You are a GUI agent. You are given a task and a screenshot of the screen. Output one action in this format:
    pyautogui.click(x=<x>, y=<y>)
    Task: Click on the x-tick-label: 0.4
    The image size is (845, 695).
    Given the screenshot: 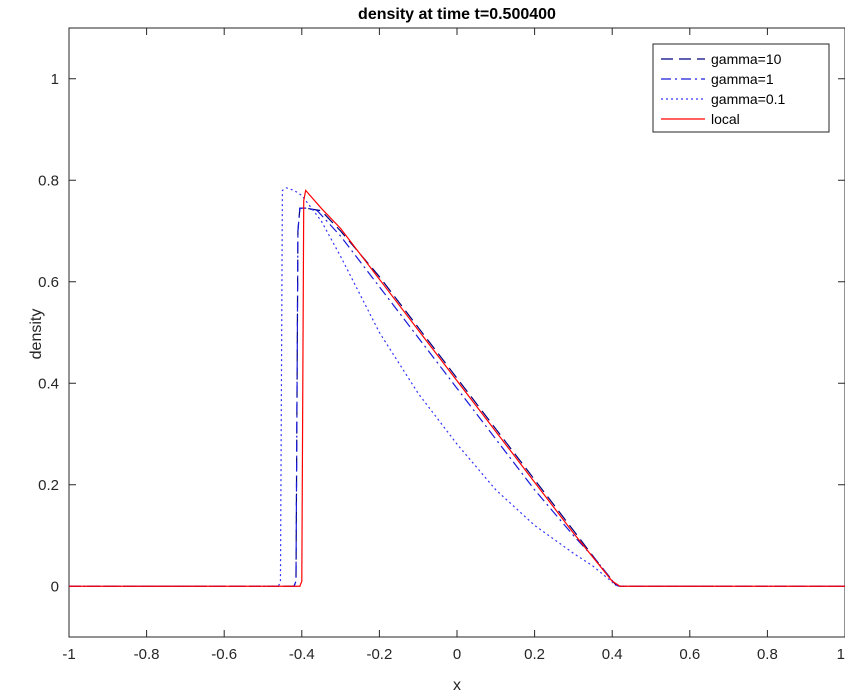 What is the action you would take?
    pyautogui.click(x=612, y=654)
    